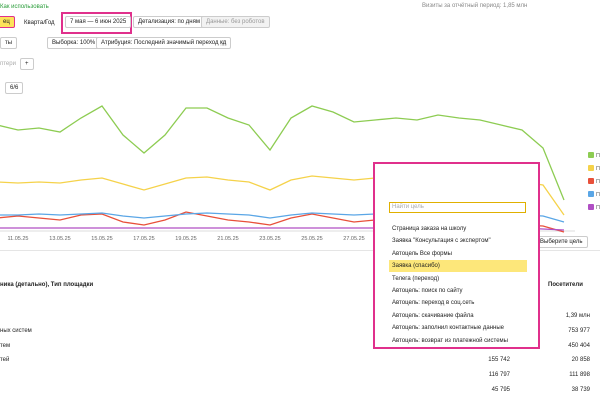 The image size is (600, 400). Describe the element at coordinates (499, 360) in the screenshot. I see `table-value: 155 742` at that location.